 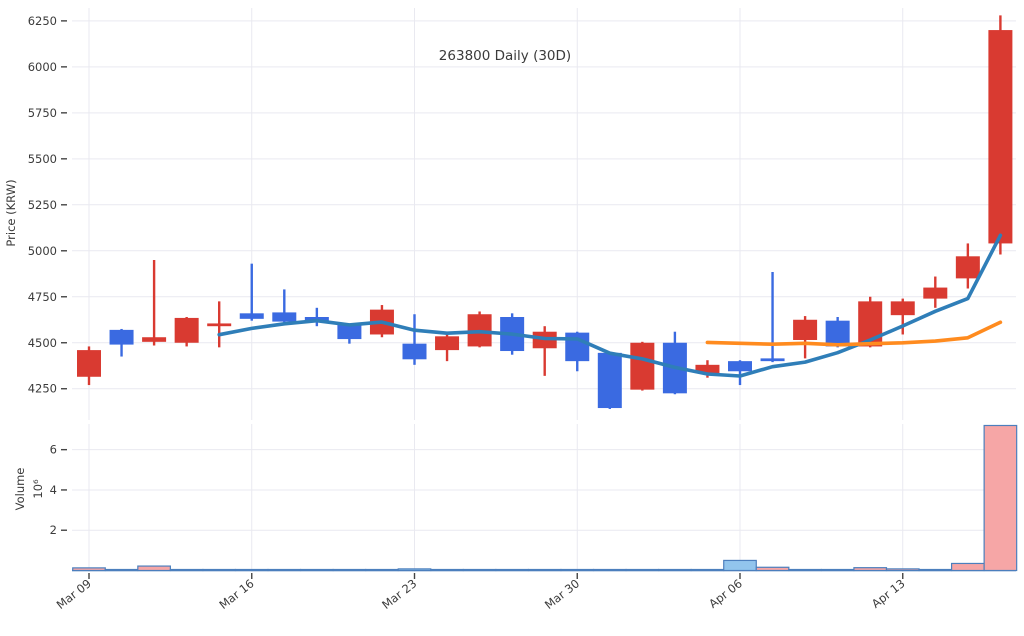 I want to click on price-tick-label: 5250, so click(x=42, y=205).